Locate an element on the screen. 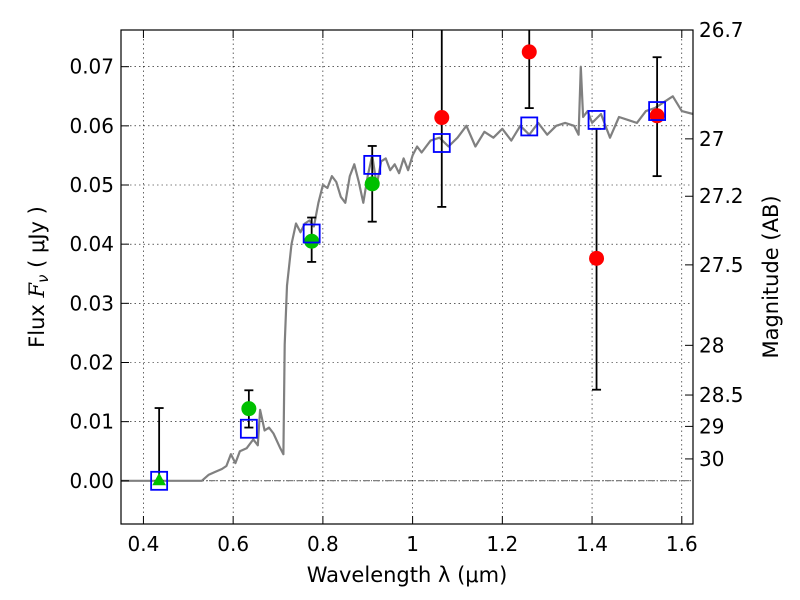 Image resolution: width=800 pixels, height=600 pixels. y-tick-label: 0.04 is located at coordinates (91, 244).